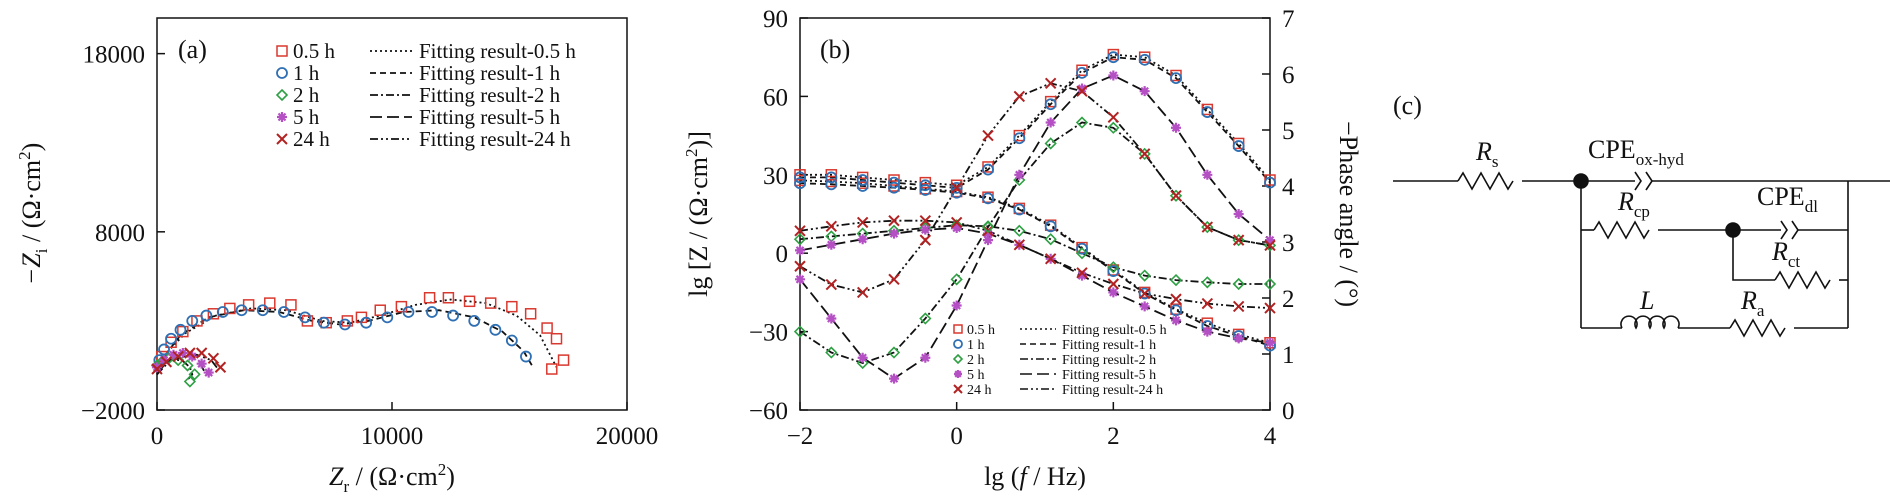  What do you see at coordinates (114, 55) in the screenshot?
I see `a-ytick-label: 18000` at bounding box center [114, 55].